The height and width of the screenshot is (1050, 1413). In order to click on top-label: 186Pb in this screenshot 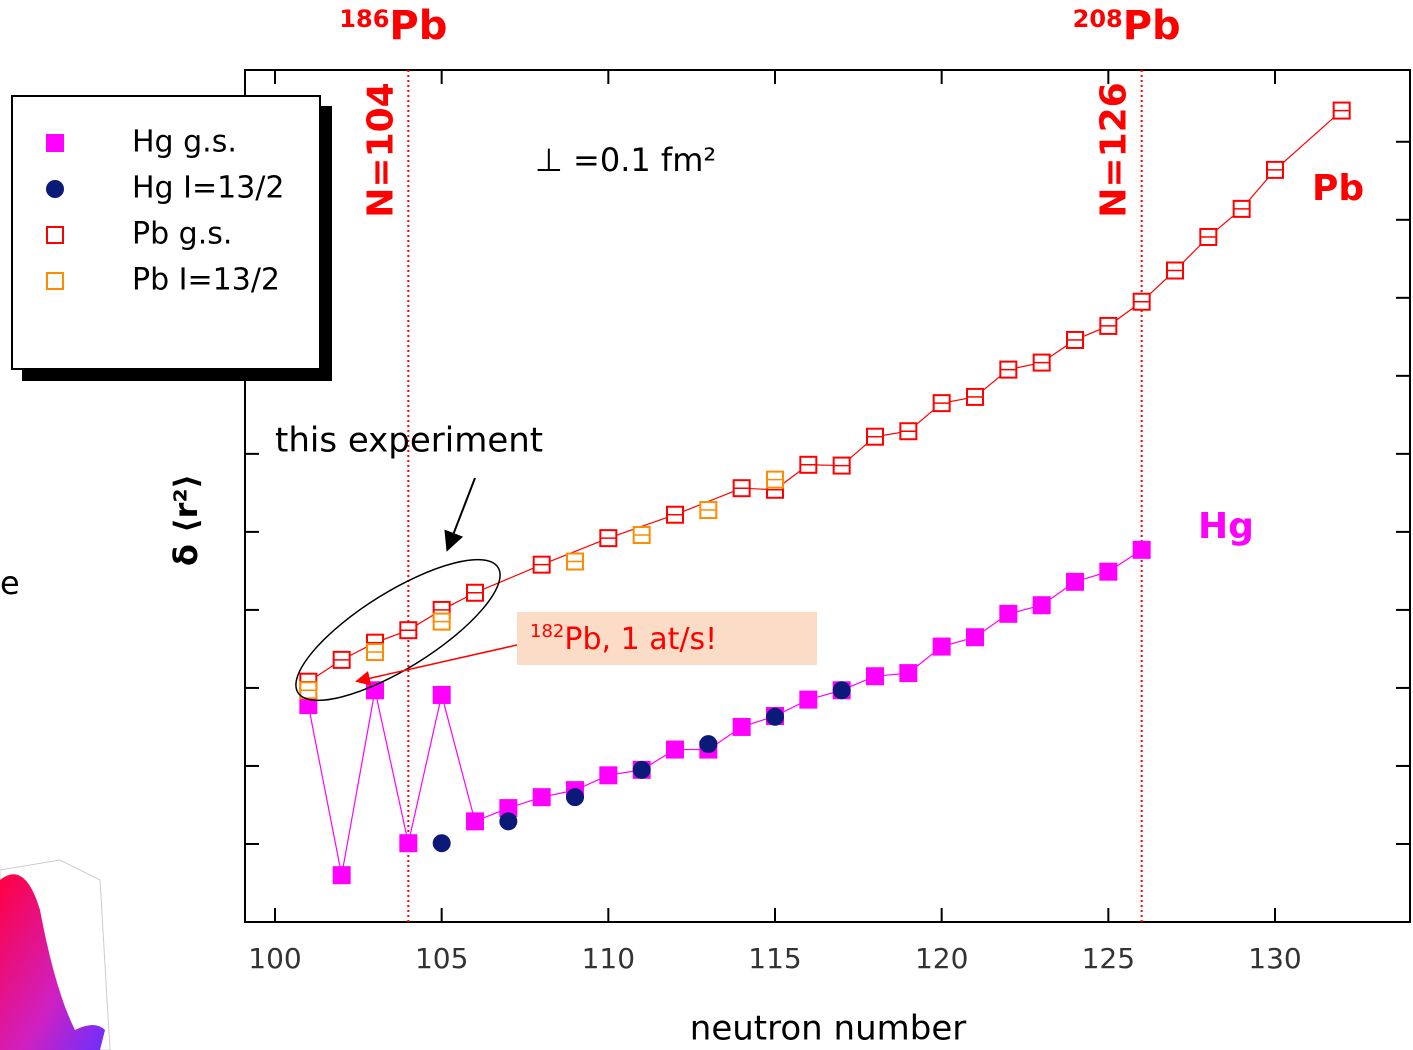, I will do `click(393, 26)`.